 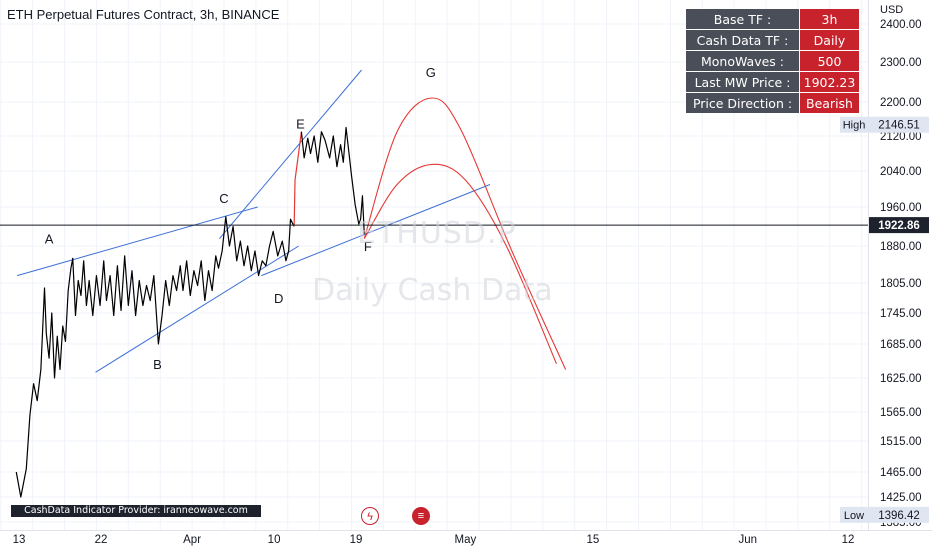 What do you see at coordinates (901, 442) in the screenshot?
I see `y-tick-label: 1515.00` at bounding box center [901, 442].